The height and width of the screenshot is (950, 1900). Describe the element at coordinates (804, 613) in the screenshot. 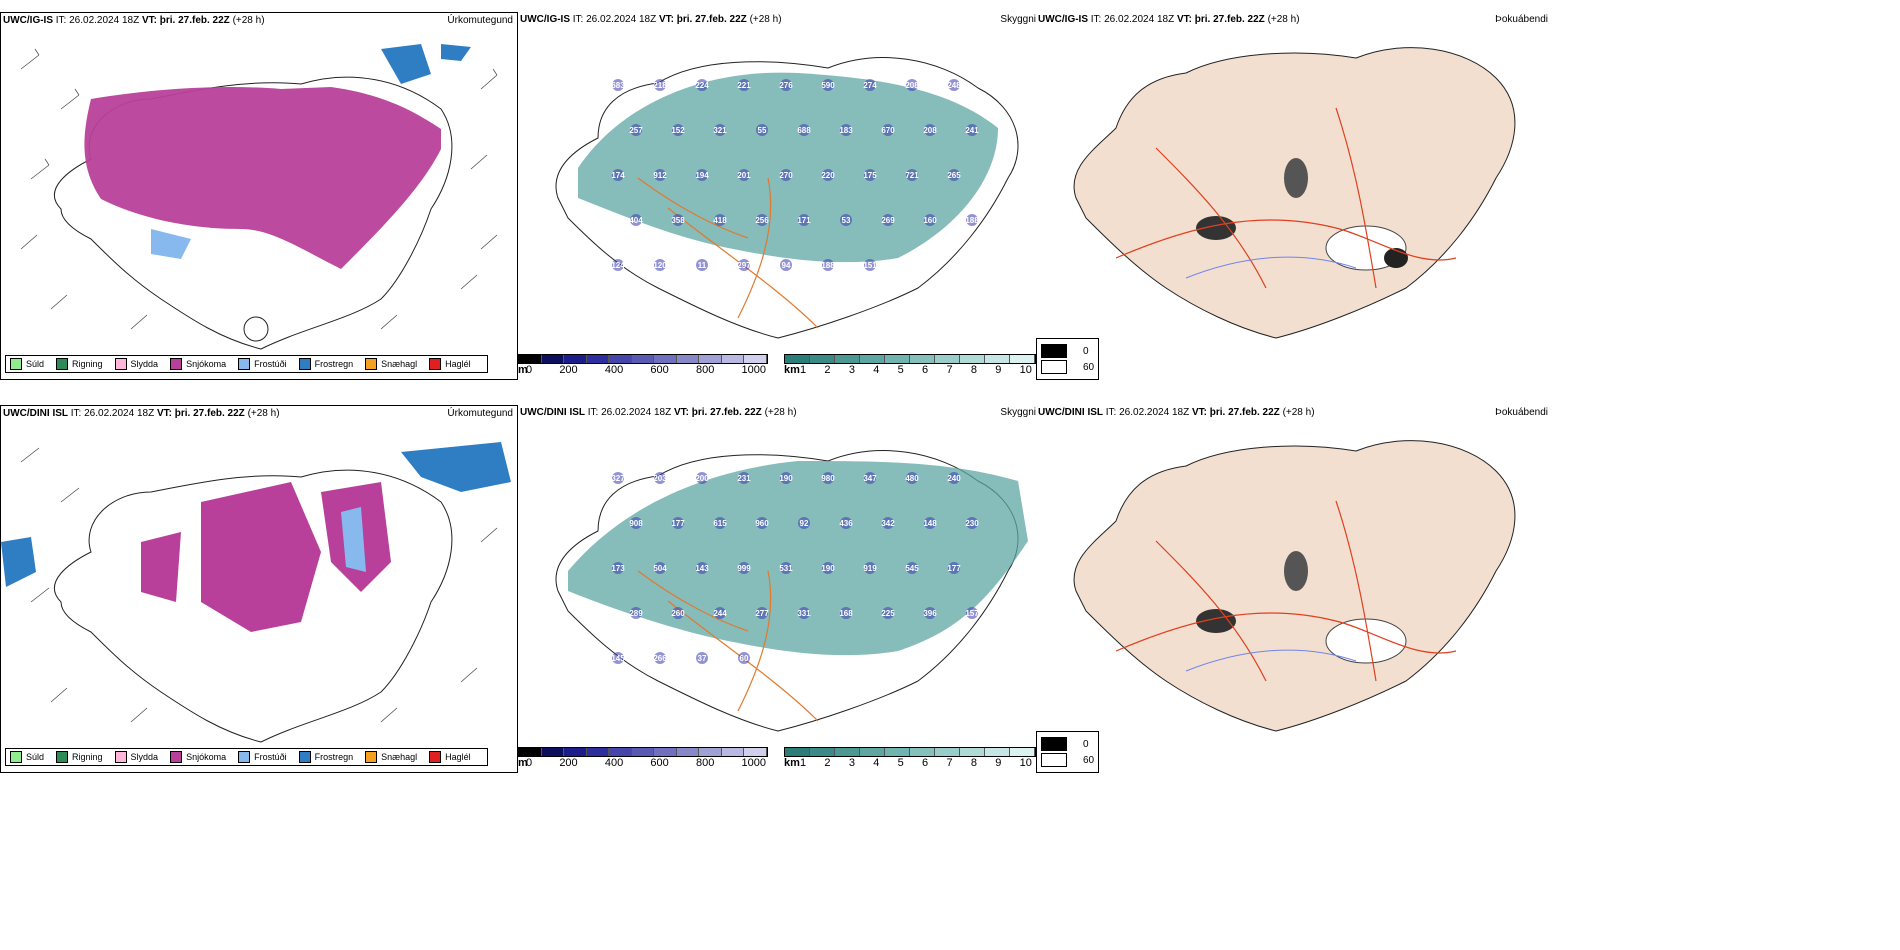

I see `visibility-value-label: 331` at that location.